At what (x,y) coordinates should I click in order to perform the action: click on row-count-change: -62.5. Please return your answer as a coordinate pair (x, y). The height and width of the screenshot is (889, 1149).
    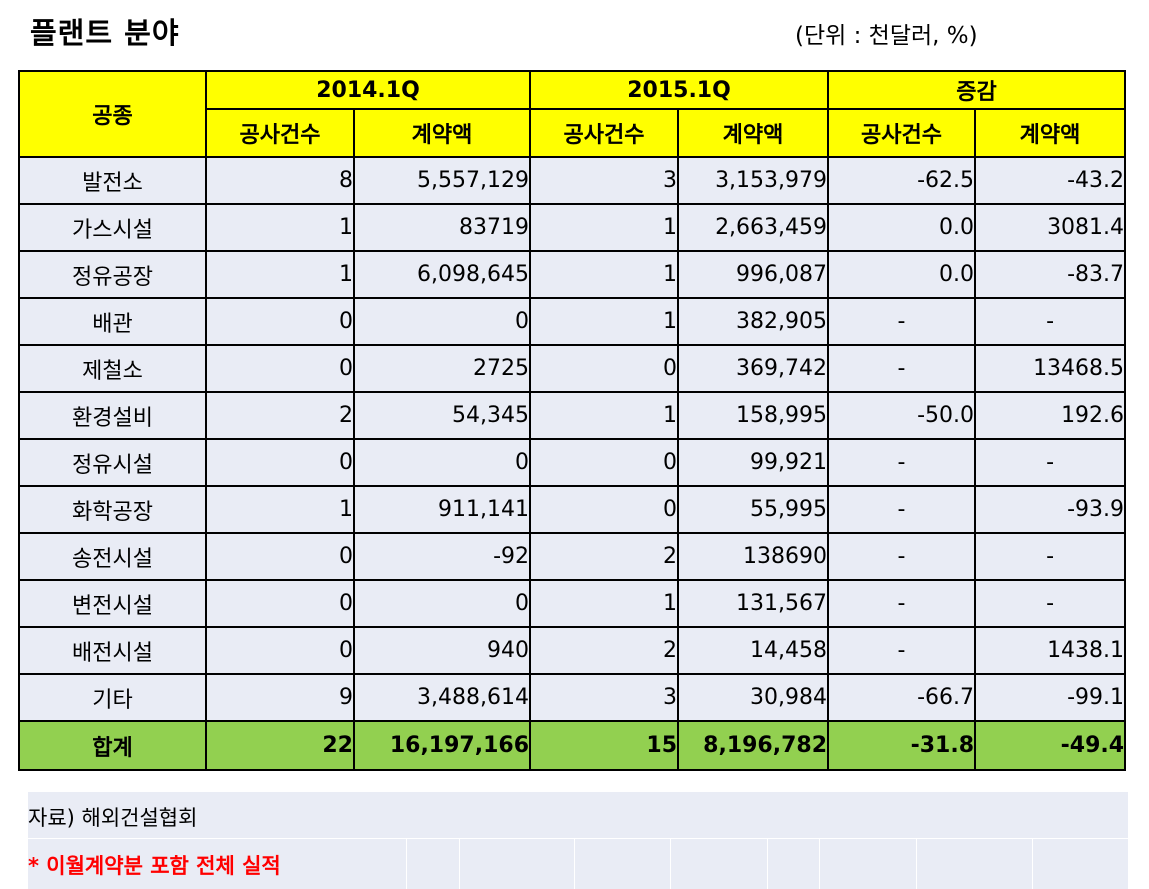
    Looking at the image, I should click on (902, 180).